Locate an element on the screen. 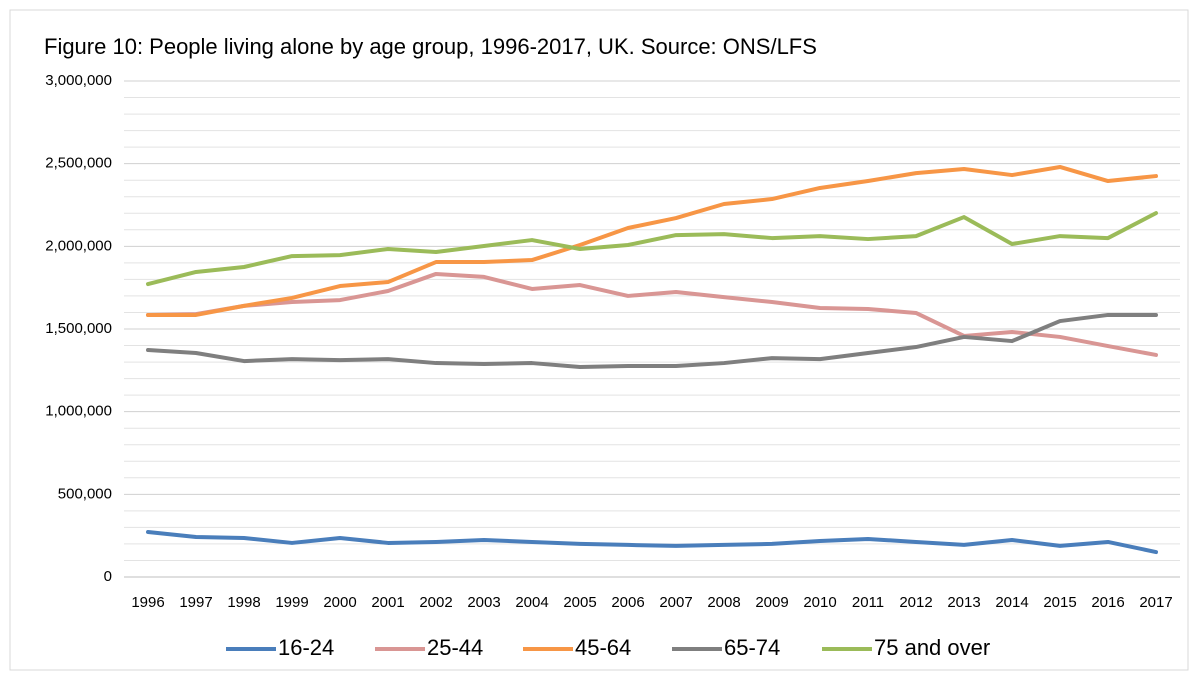 The width and height of the screenshot is (1198, 685). y-tick-label: 2,000,000 is located at coordinates (78, 245).